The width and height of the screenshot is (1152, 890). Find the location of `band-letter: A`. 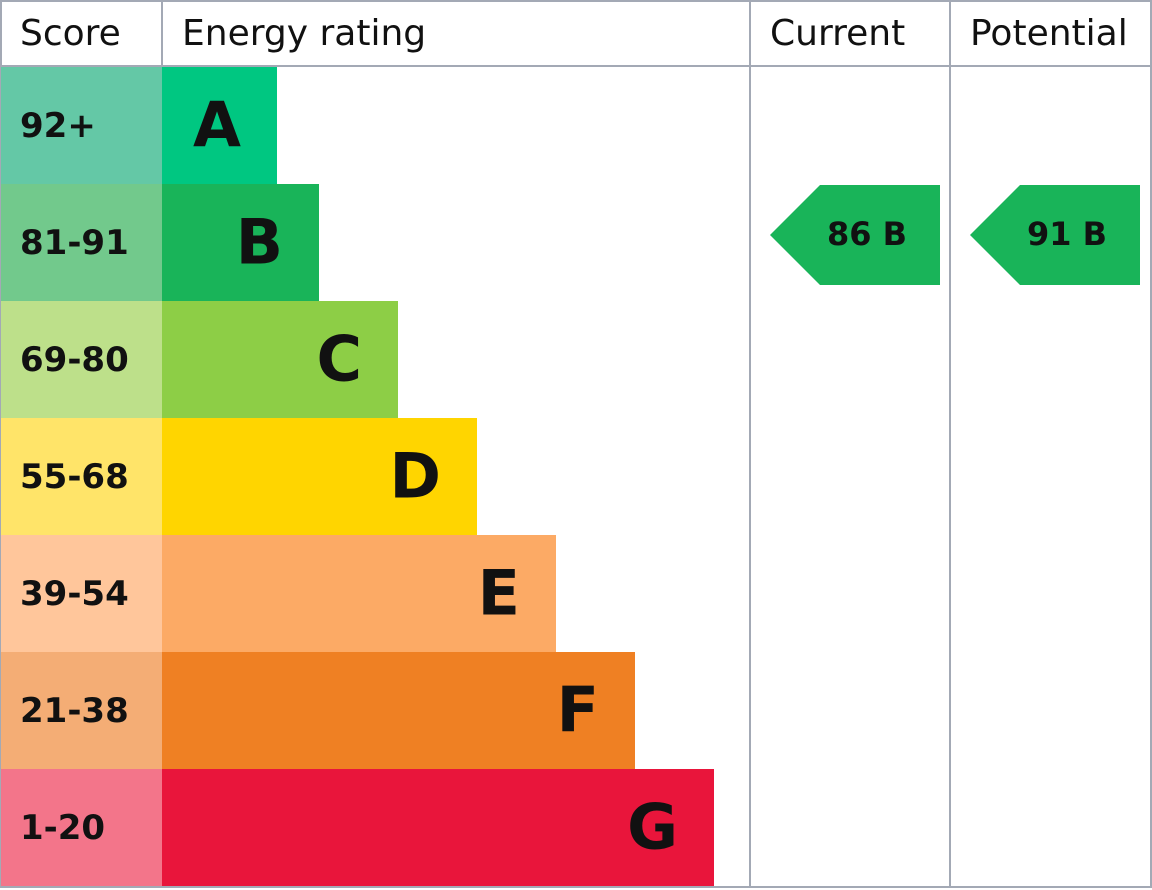

band-letter: A is located at coordinates (217, 125).